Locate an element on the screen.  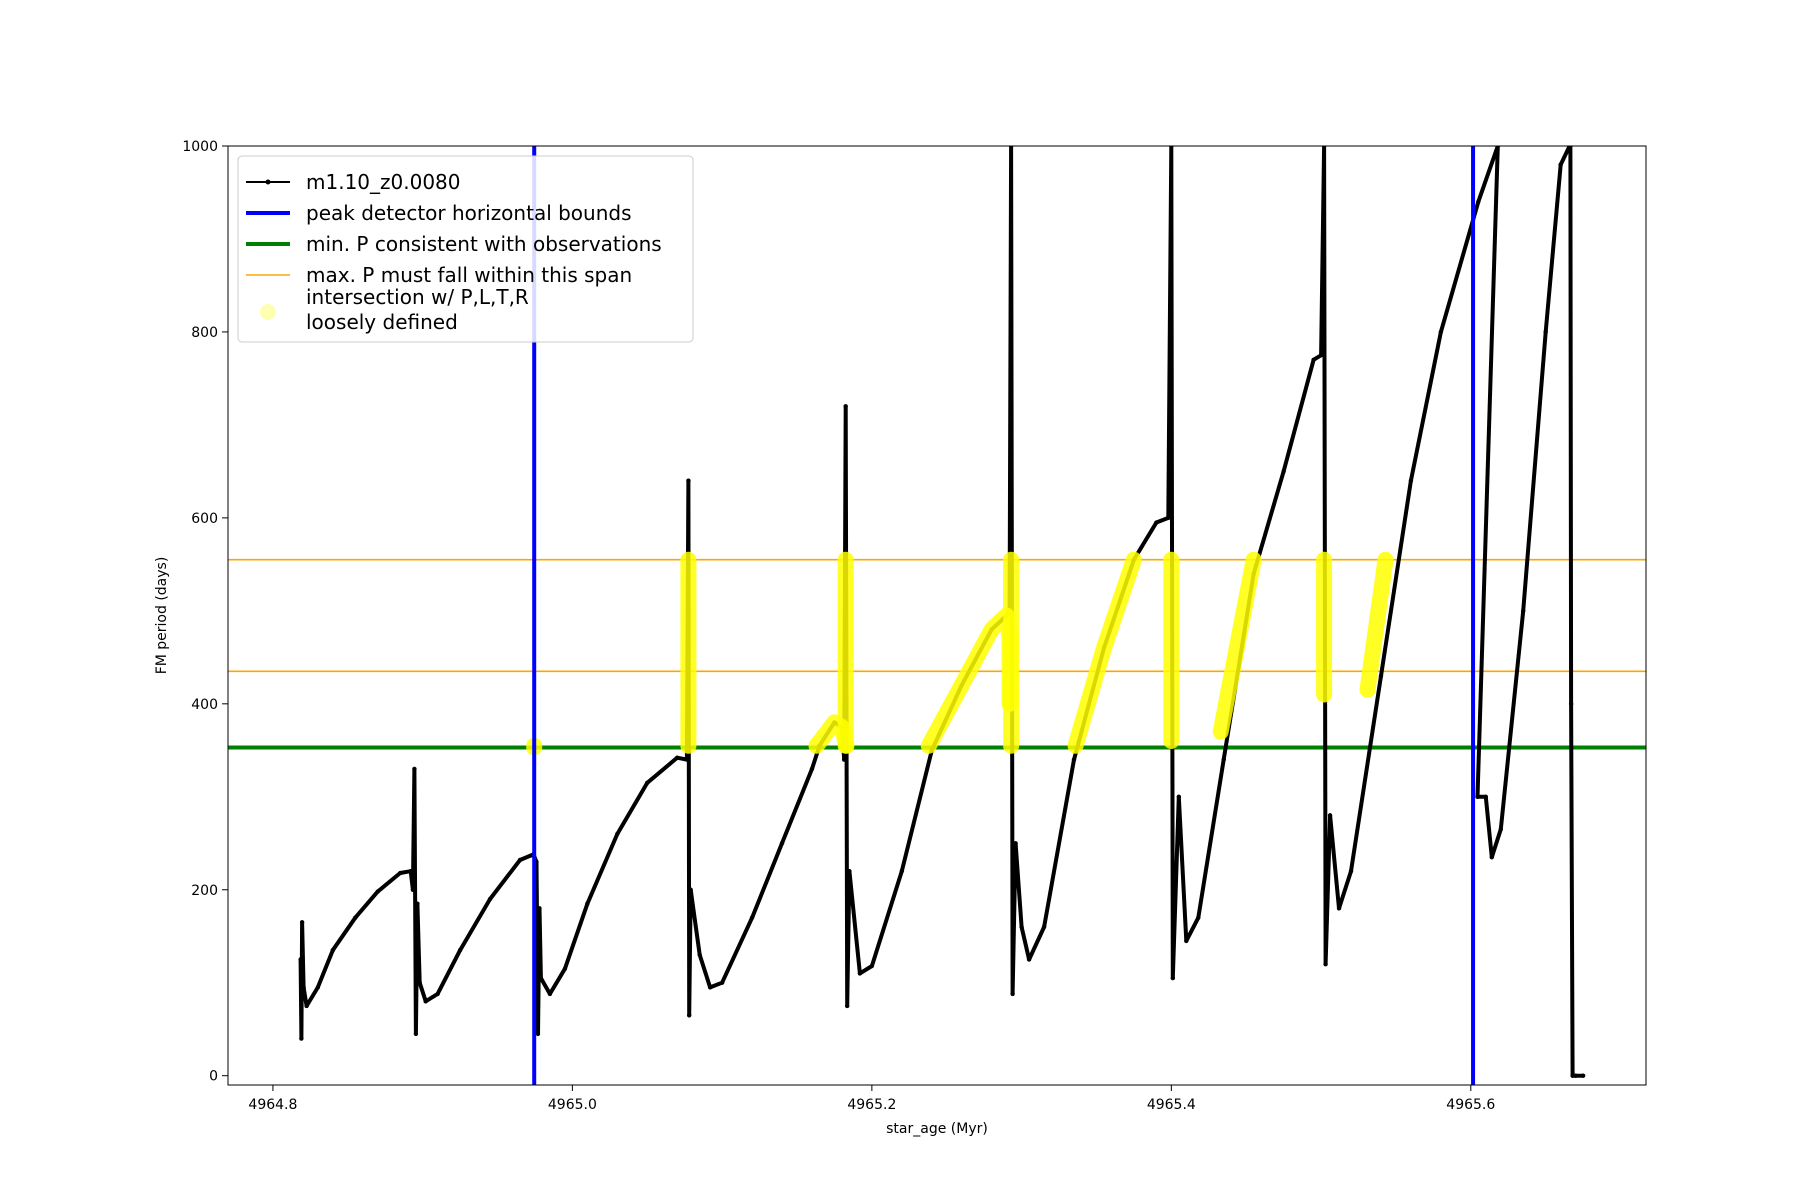
x-tick-label: 4964.8 is located at coordinates (272, 1105).